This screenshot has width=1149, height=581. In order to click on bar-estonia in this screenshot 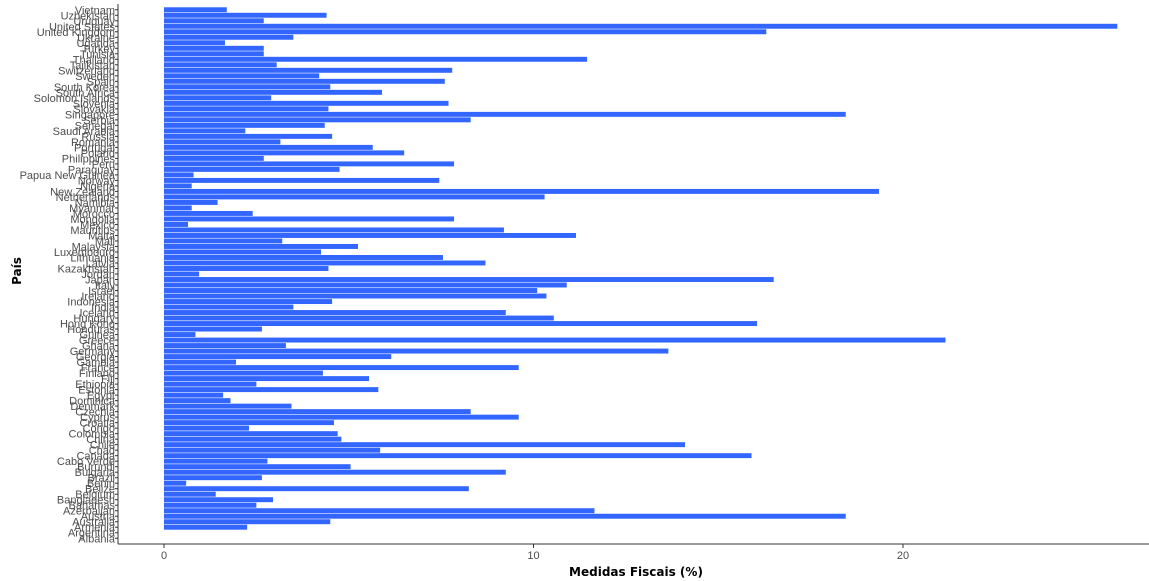, I will do `click(271, 390)`.